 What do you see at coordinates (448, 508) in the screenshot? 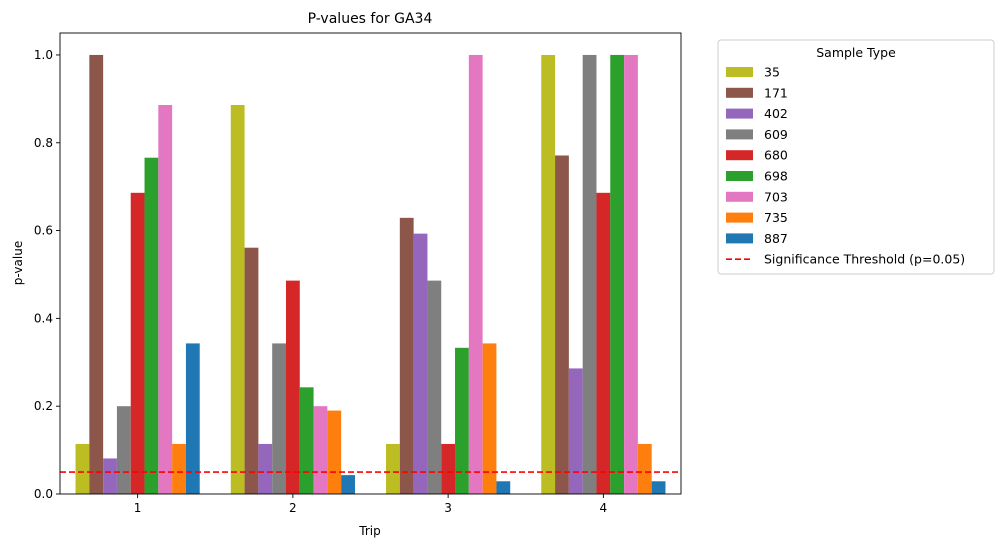
I see `x-tick-label: 3` at bounding box center [448, 508].